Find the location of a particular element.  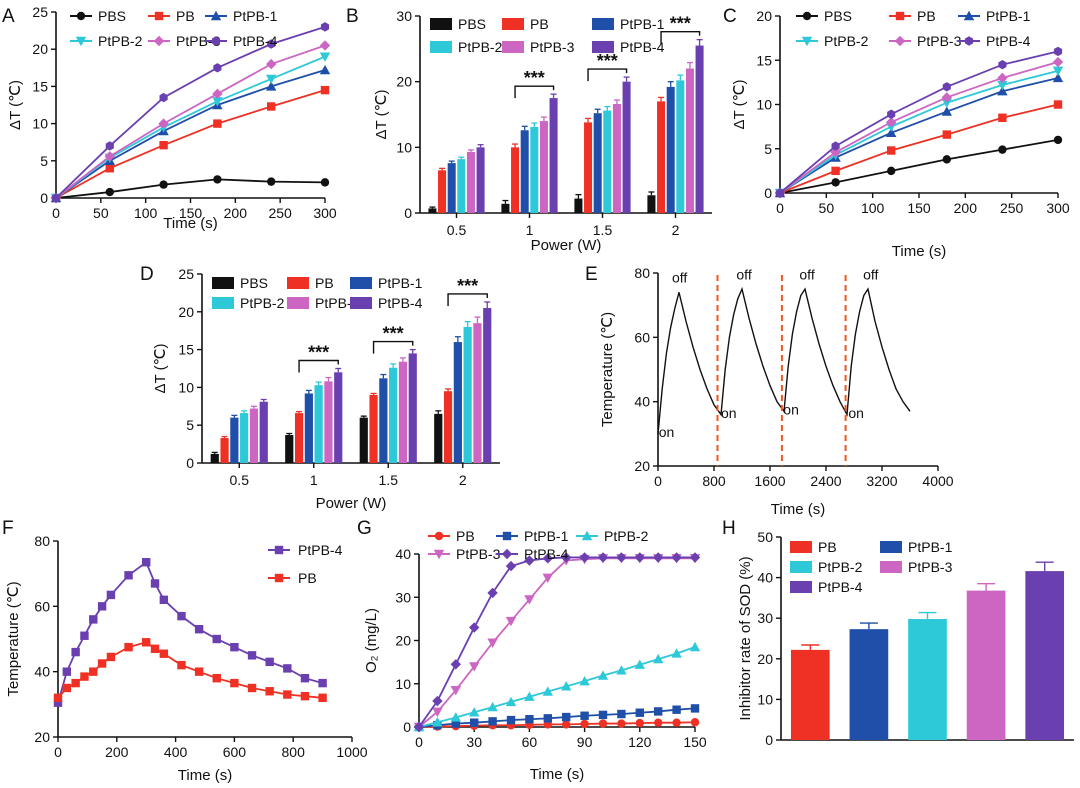

chart-G-x-axis-label: Time (s) is located at coordinates (557, 774).